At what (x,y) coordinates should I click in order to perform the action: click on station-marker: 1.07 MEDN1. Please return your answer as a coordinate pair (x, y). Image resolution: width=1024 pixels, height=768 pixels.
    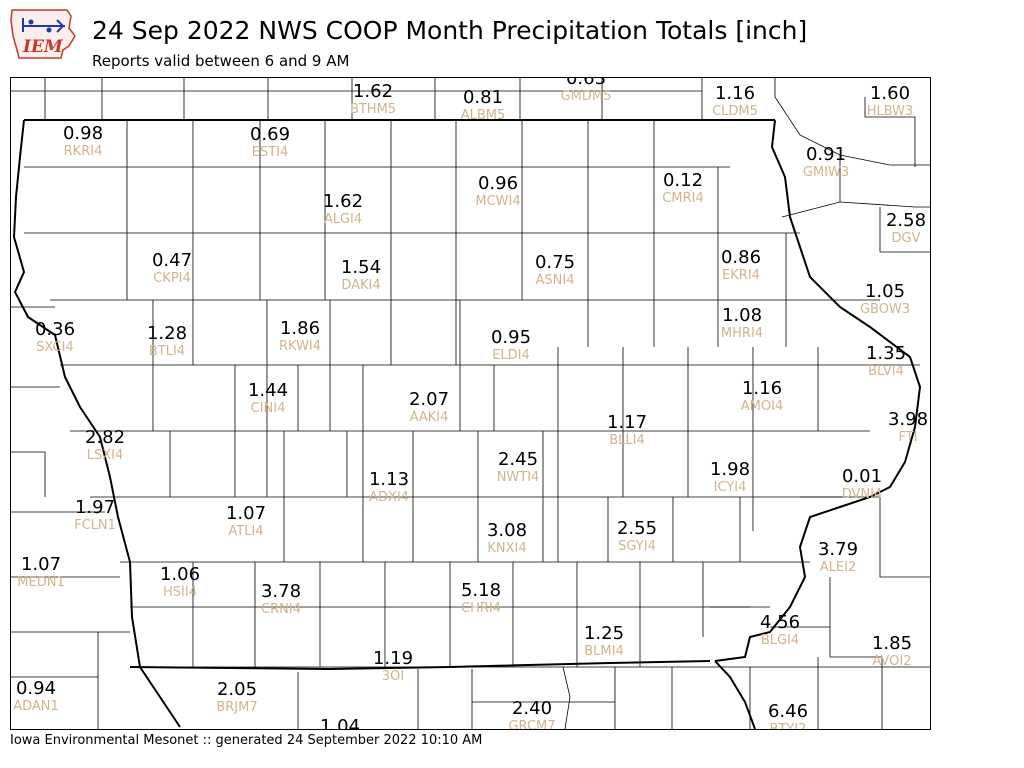
    Looking at the image, I should click on (41, 572).